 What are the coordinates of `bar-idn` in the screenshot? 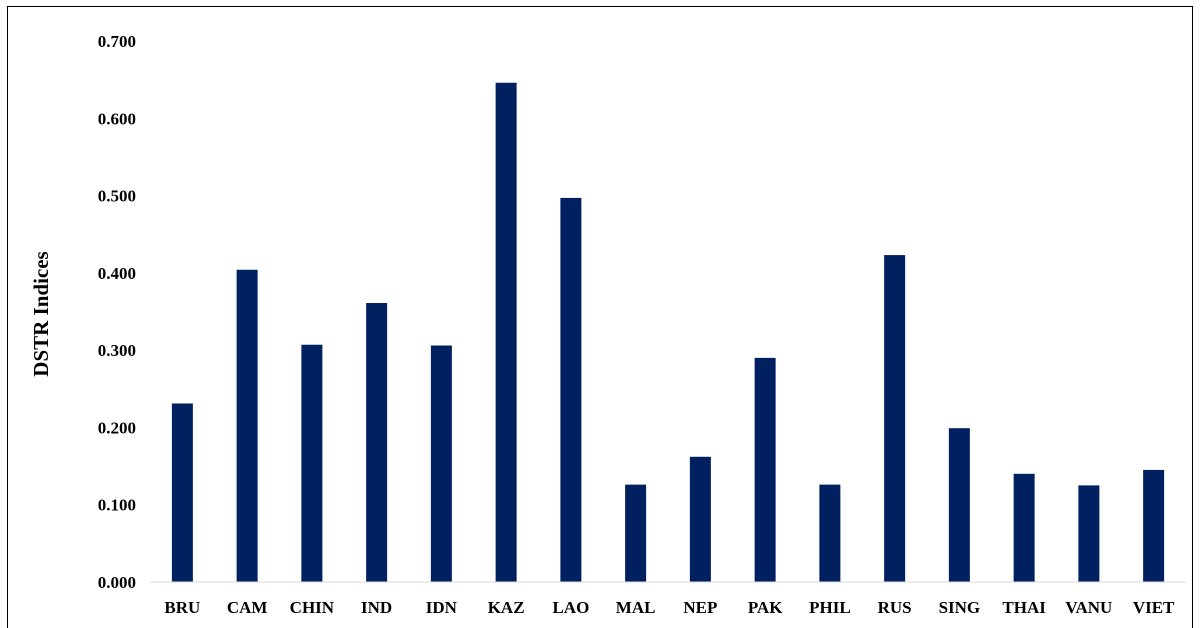 It's located at (441, 463).